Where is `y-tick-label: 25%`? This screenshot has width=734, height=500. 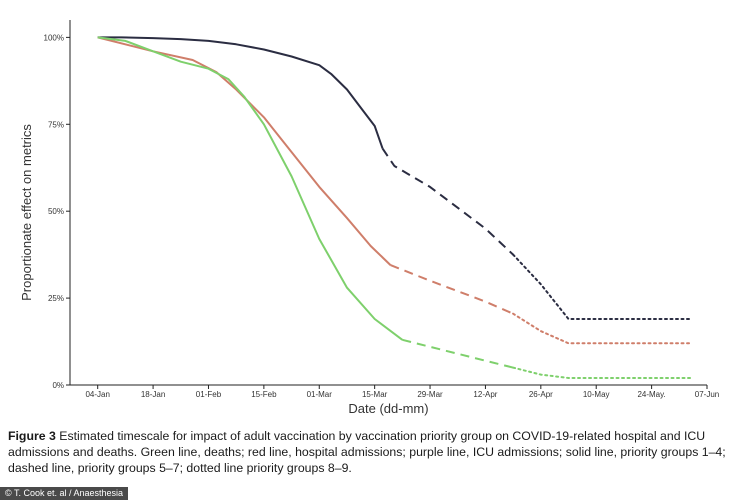
y-tick-label: 25% is located at coordinates (56, 298).